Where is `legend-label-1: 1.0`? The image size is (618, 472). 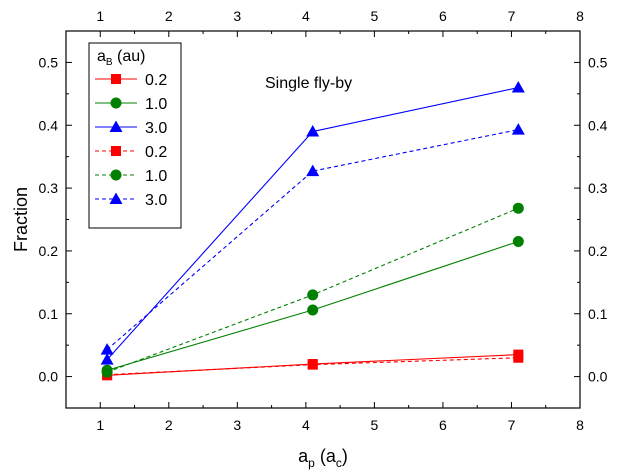
legend-label-1: 1.0 is located at coordinates (156, 104).